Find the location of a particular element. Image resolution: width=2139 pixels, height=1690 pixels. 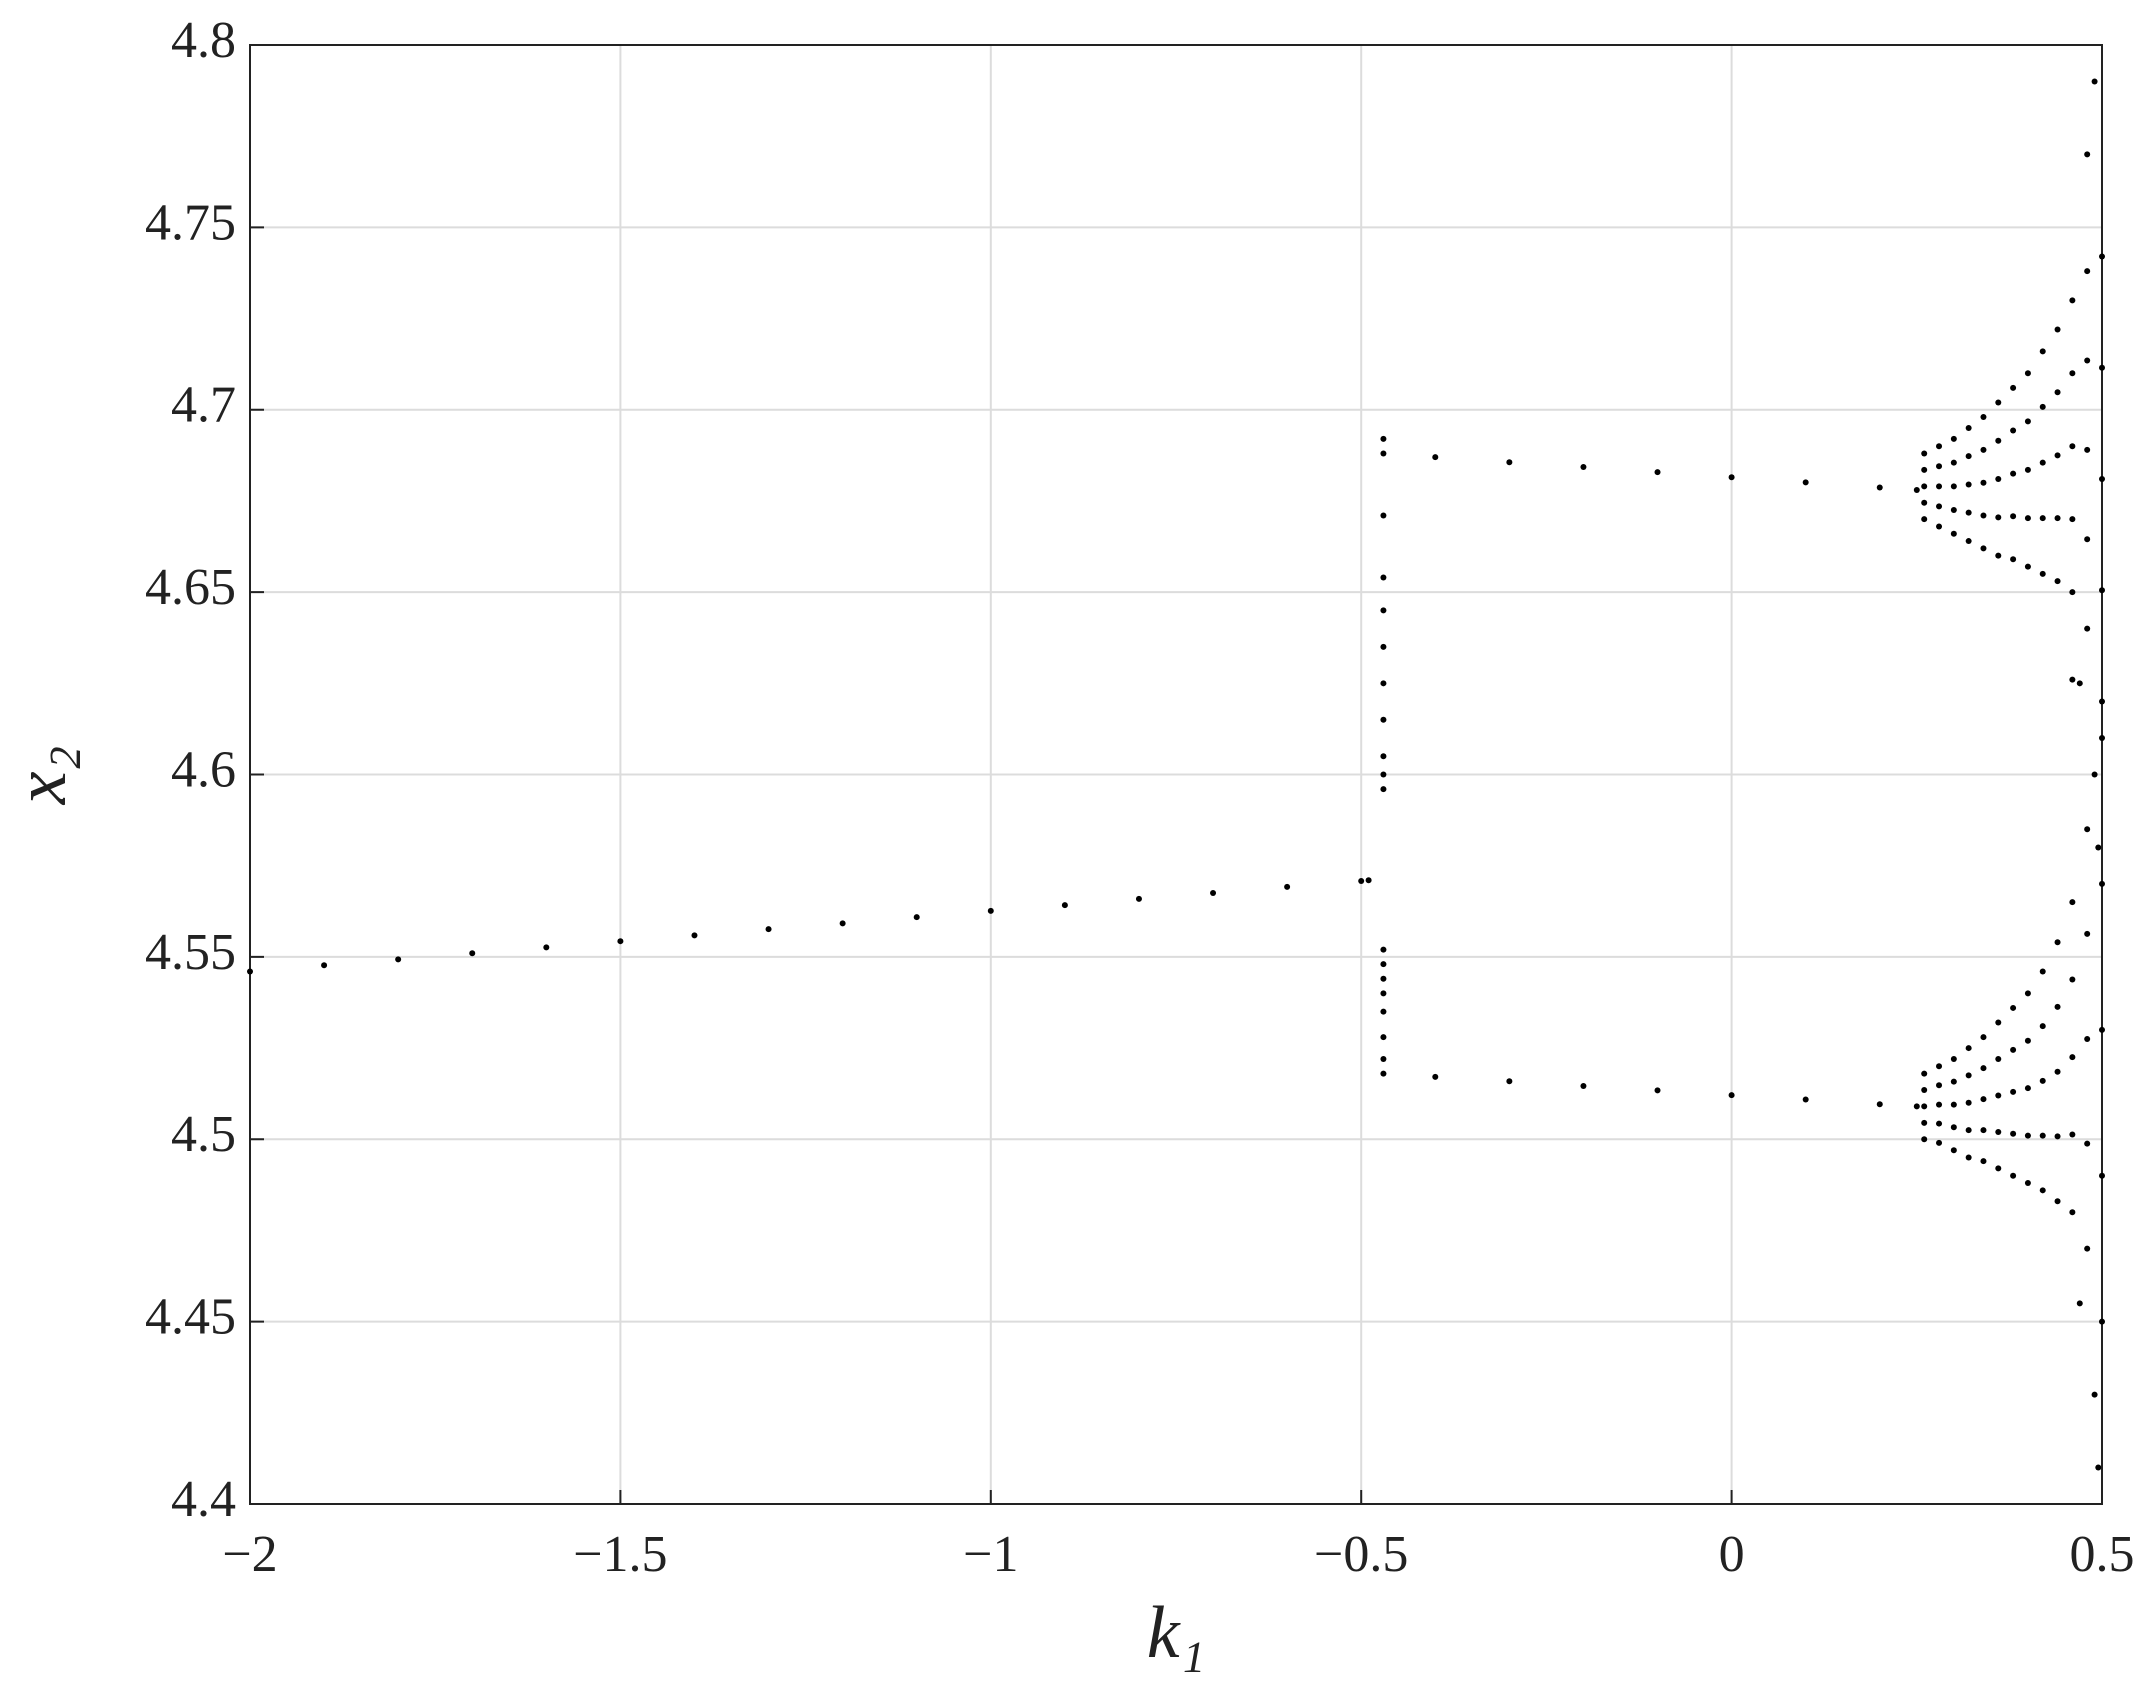

x-axis-label: k₁ is located at coordinates (1176, 1633).